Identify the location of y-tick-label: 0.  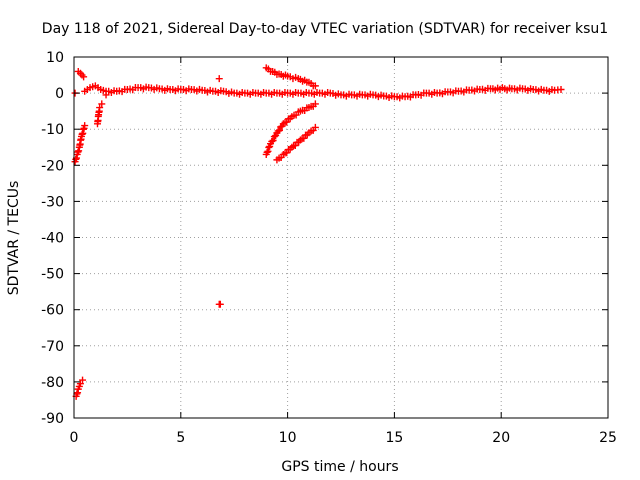
(59, 94).